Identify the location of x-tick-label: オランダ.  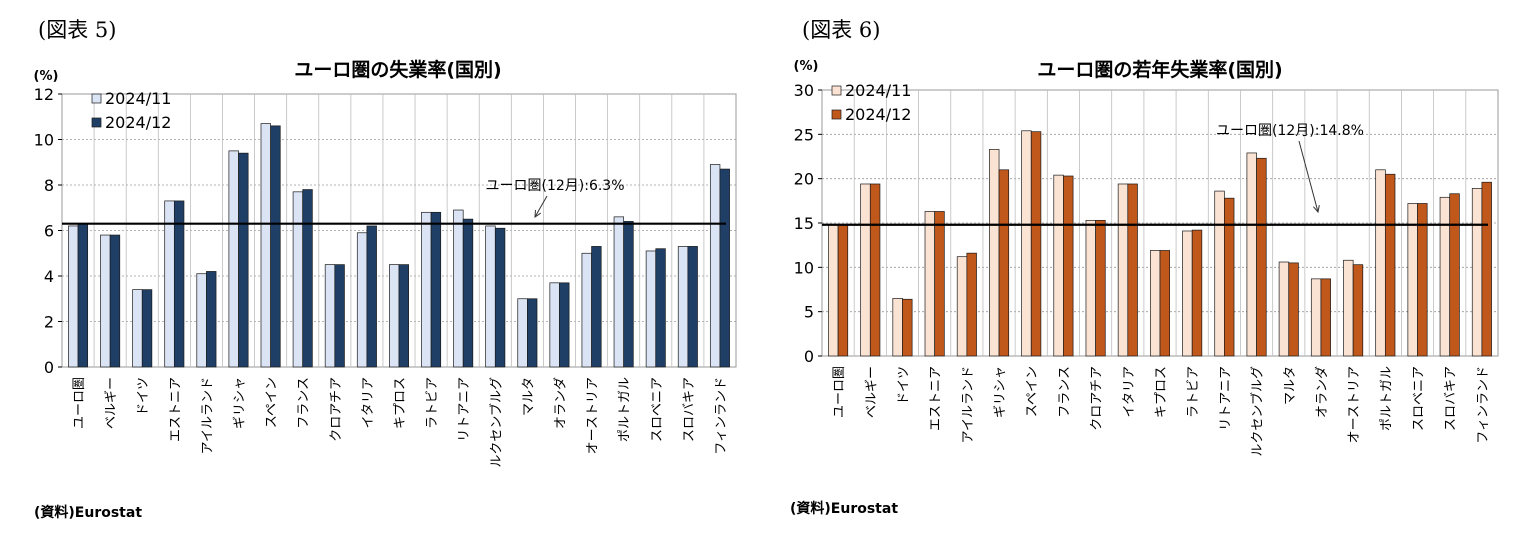
(560, 403).